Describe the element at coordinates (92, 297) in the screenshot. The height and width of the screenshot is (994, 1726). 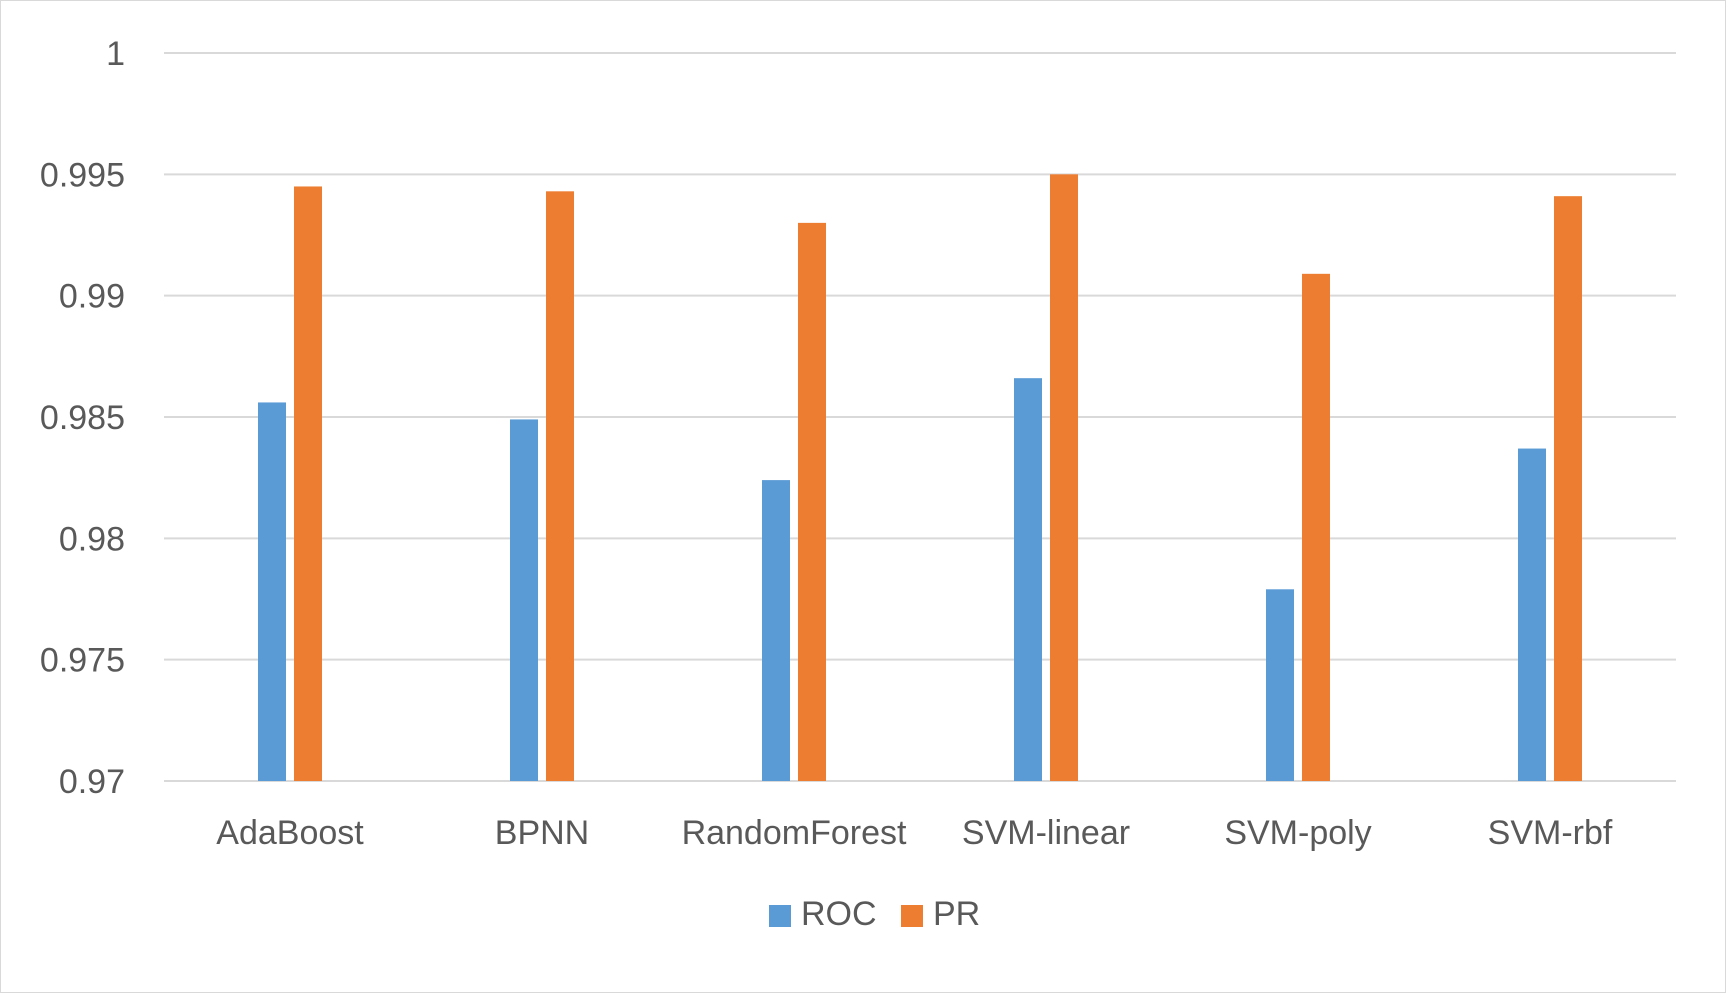
I see `y-tick-label: 0.99` at that location.